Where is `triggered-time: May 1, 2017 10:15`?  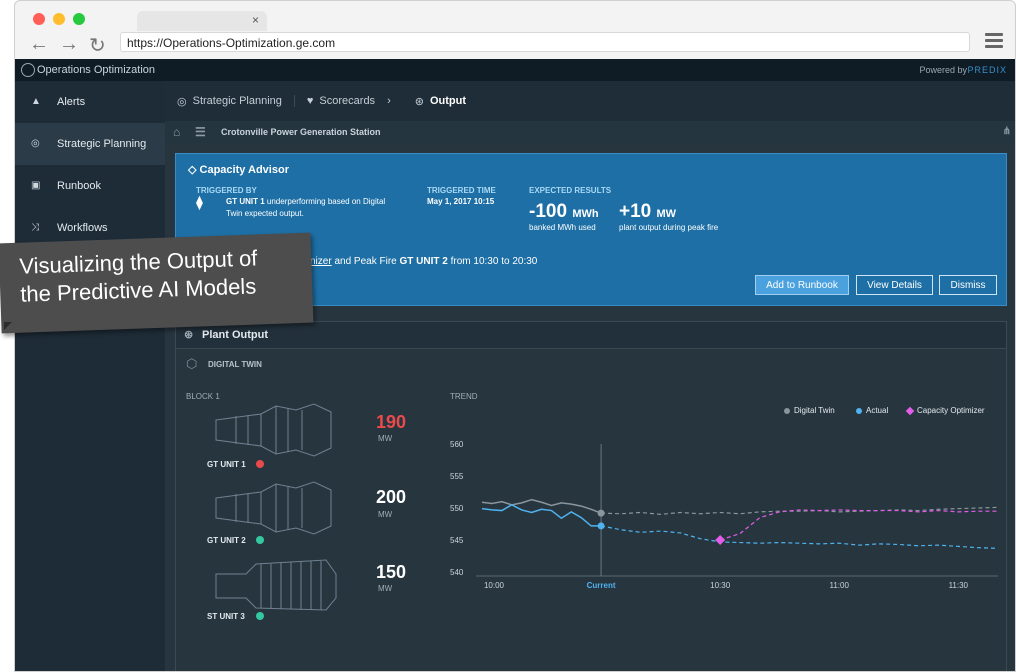 triggered-time: May 1, 2017 10:15 is located at coordinates (461, 201).